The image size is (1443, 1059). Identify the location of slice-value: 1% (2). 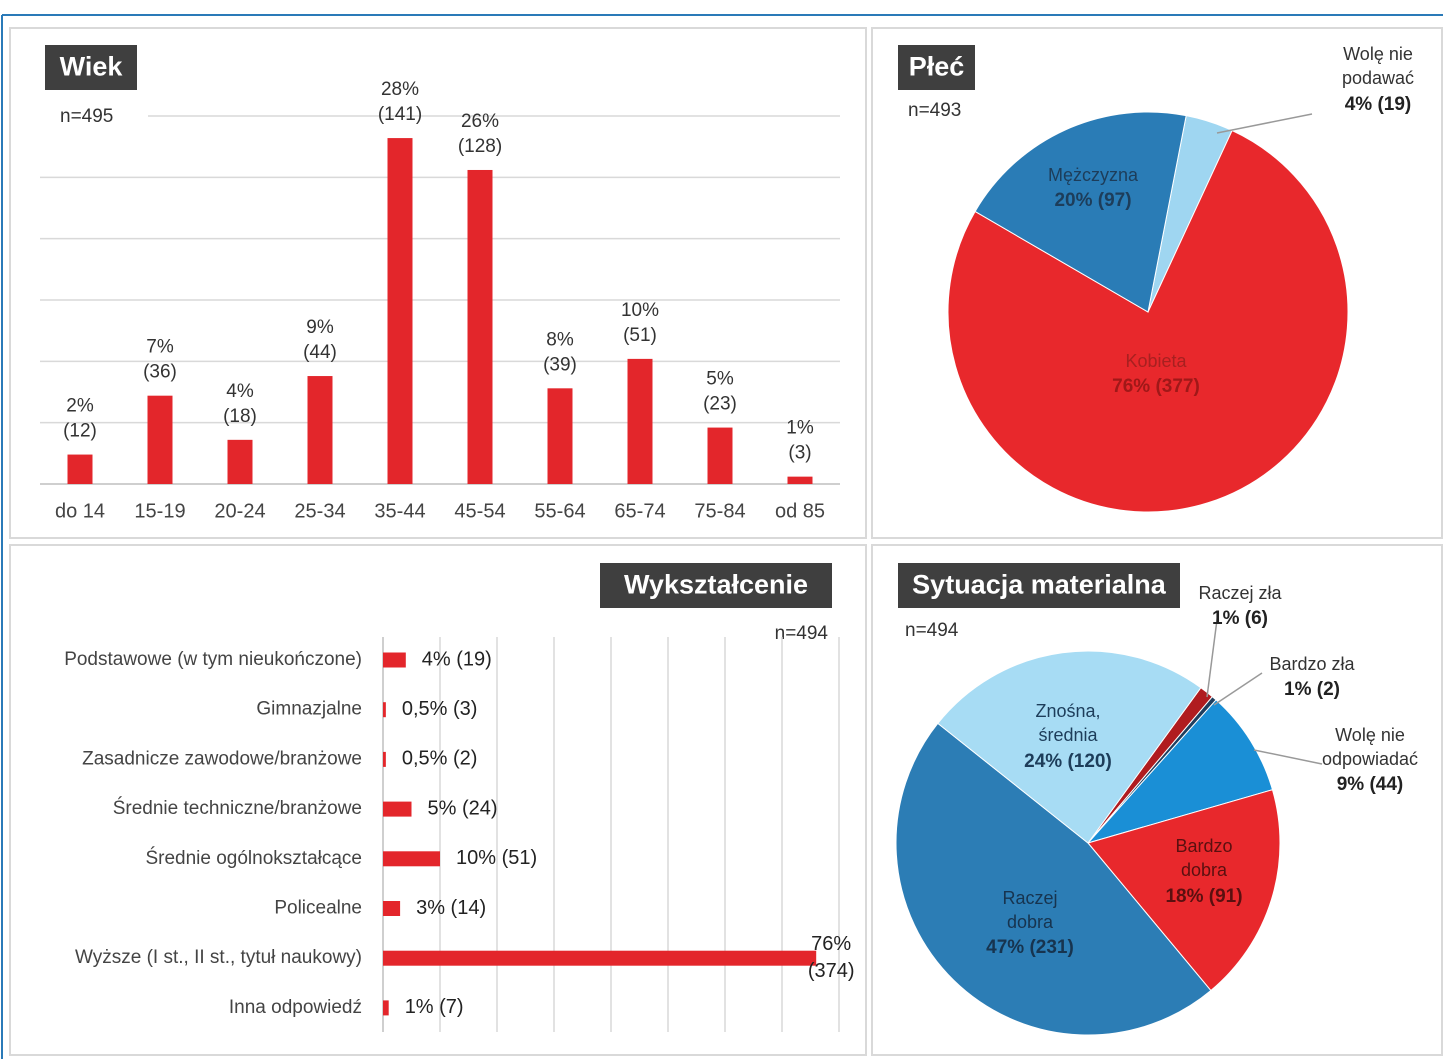
(1312, 689).